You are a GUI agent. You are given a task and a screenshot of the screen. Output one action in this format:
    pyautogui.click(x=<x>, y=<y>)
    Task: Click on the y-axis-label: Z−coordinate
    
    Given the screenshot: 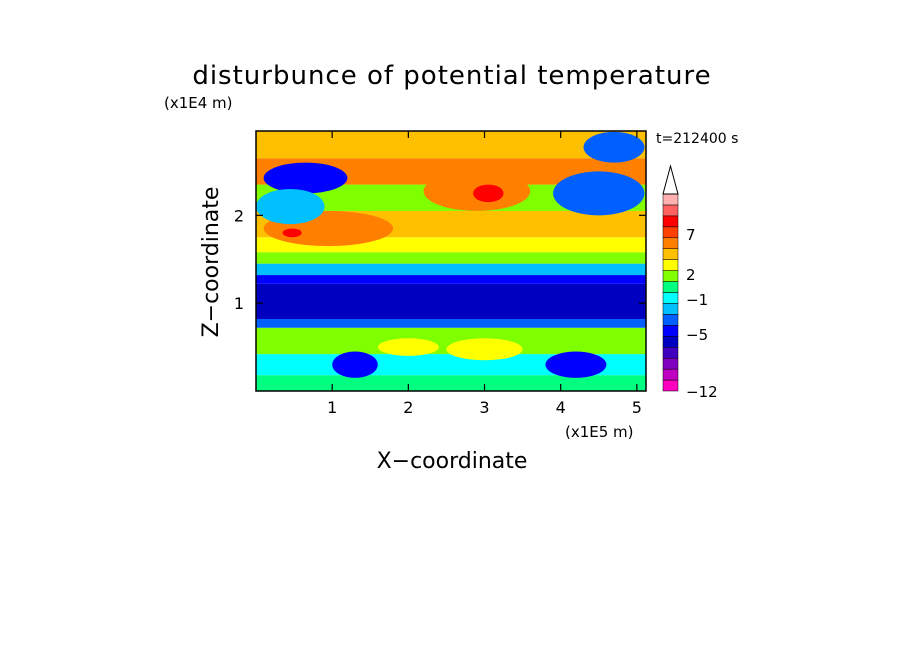 What is the action you would take?
    pyautogui.click(x=211, y=262)
    